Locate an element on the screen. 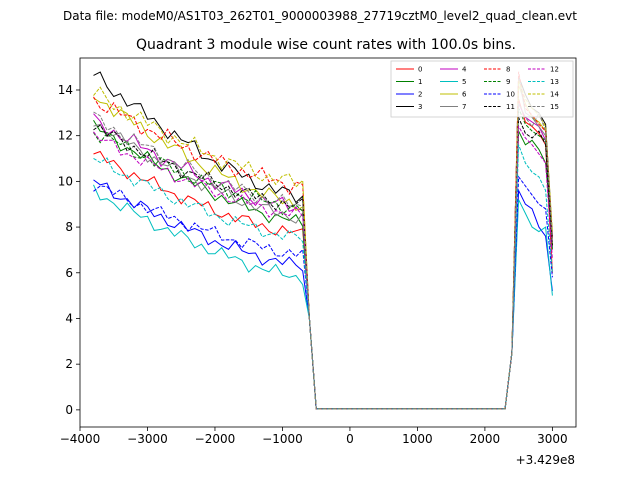  legend-label: 8 is located at coordinates (508, 70).